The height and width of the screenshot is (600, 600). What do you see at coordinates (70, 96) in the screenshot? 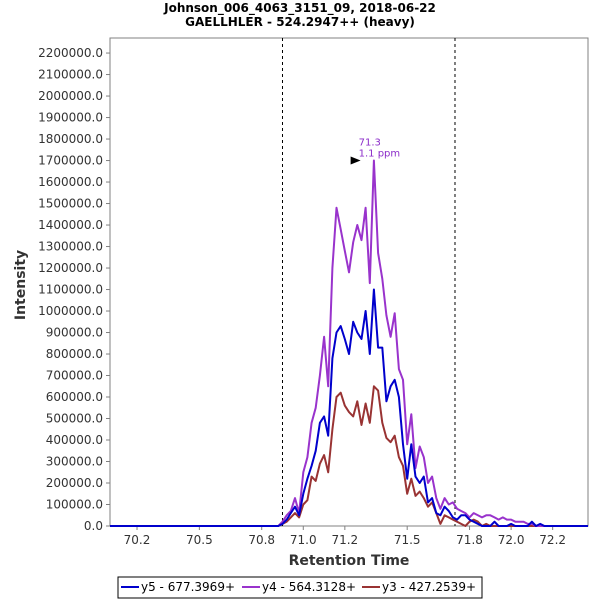
I see `y-tick-label: 2000000.0` at bounding box center [70, 96].